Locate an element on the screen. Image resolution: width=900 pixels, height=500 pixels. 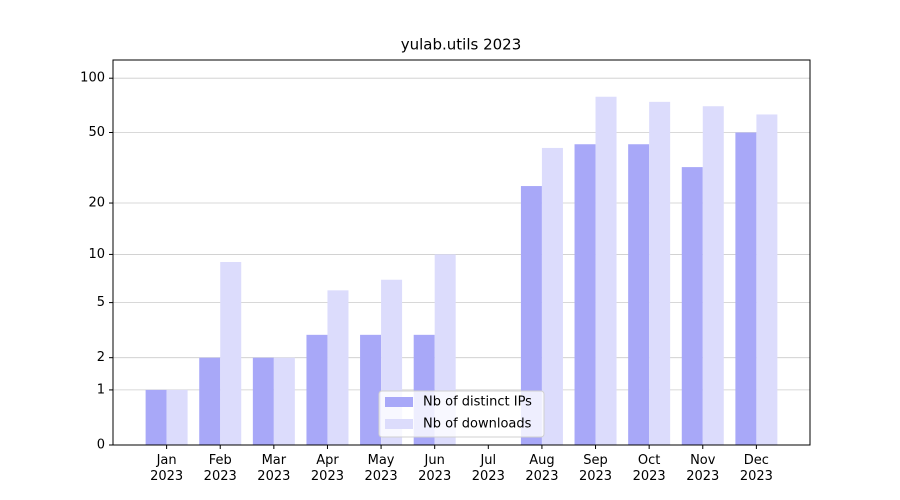
x-tick-label: Feb 2023 is located at coordinates (220, 468).